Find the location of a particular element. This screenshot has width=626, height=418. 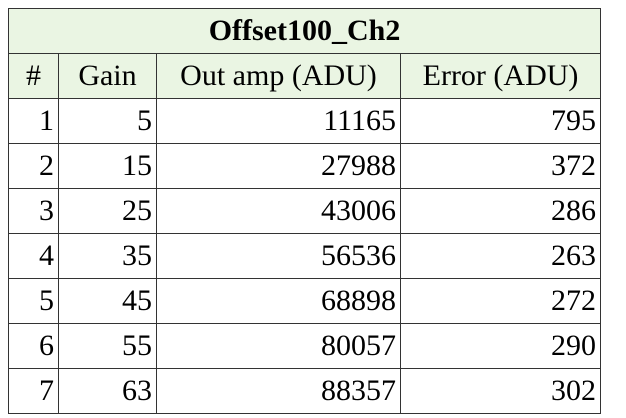

table-title-row: Offset100_Ch2 is located at coordinates (304, 31).